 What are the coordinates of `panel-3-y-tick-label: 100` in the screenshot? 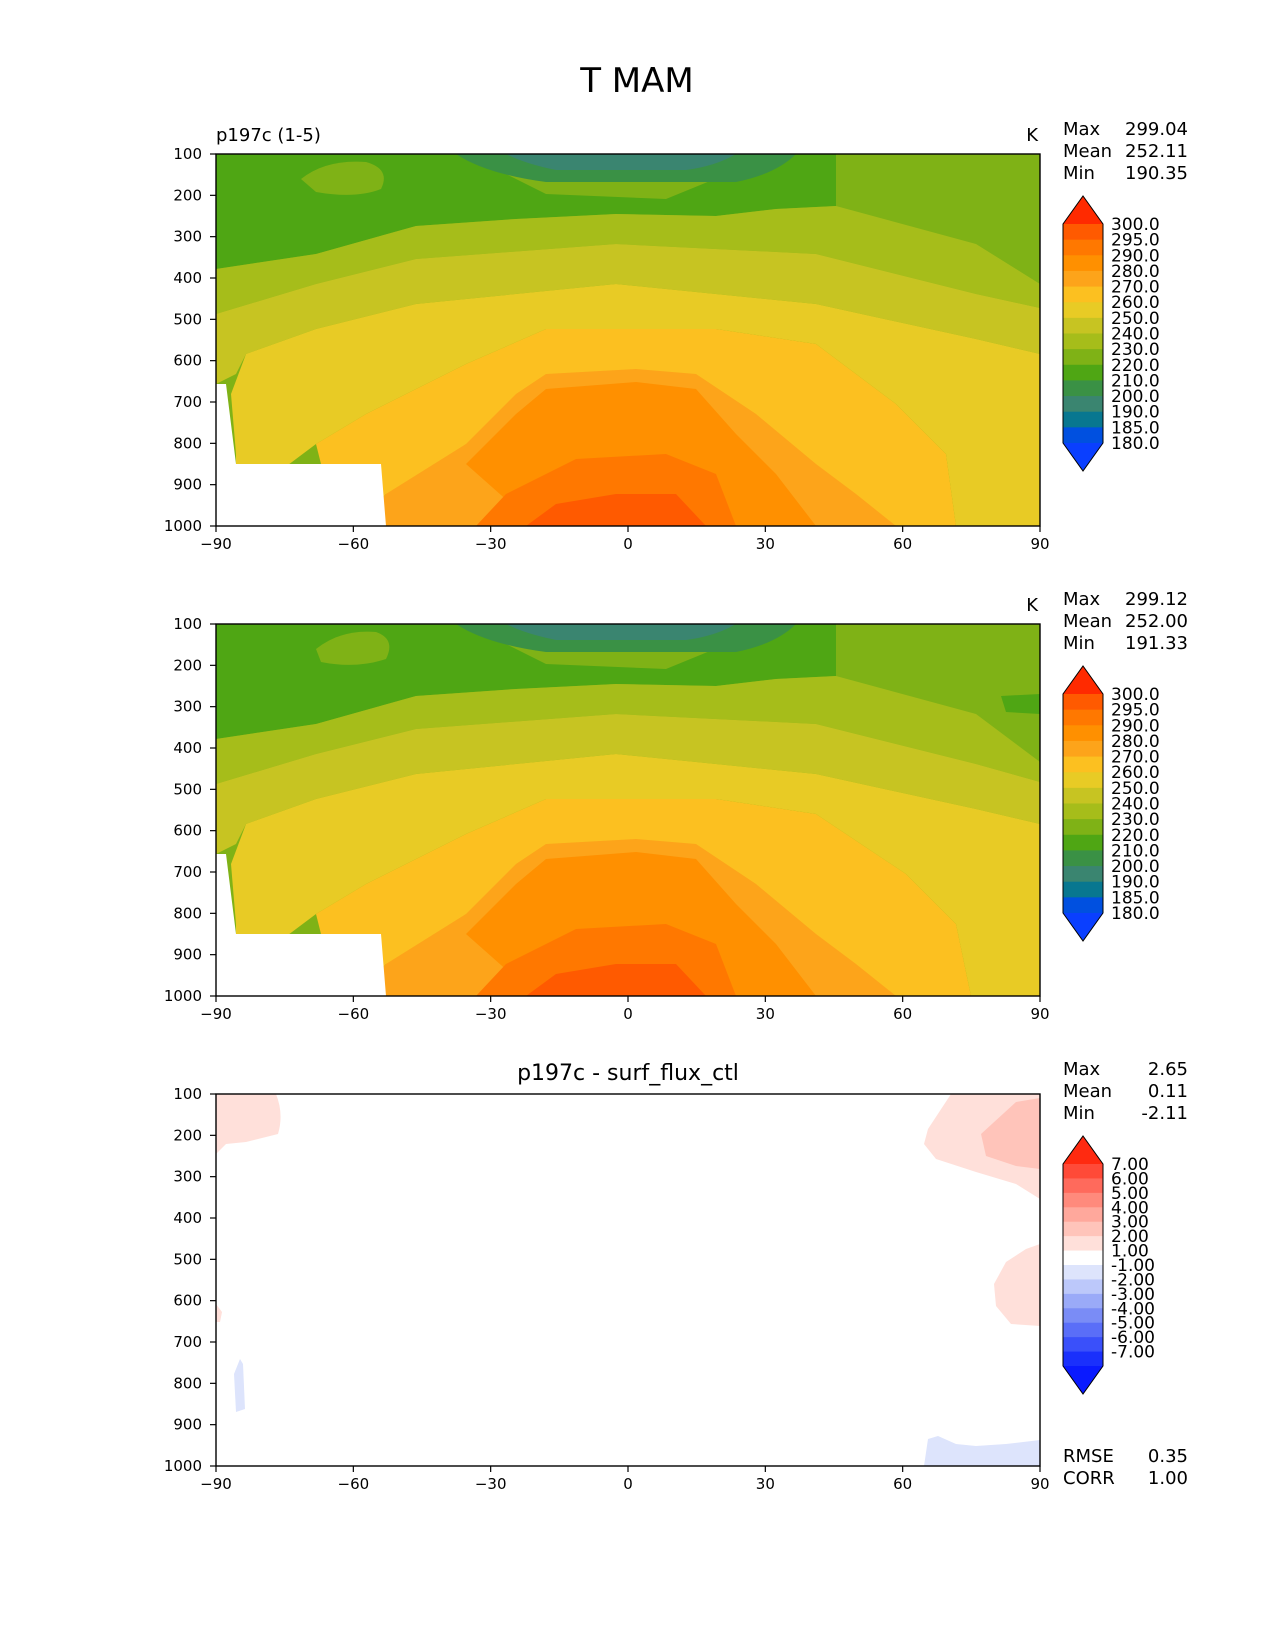 It's located at (187, 1094).